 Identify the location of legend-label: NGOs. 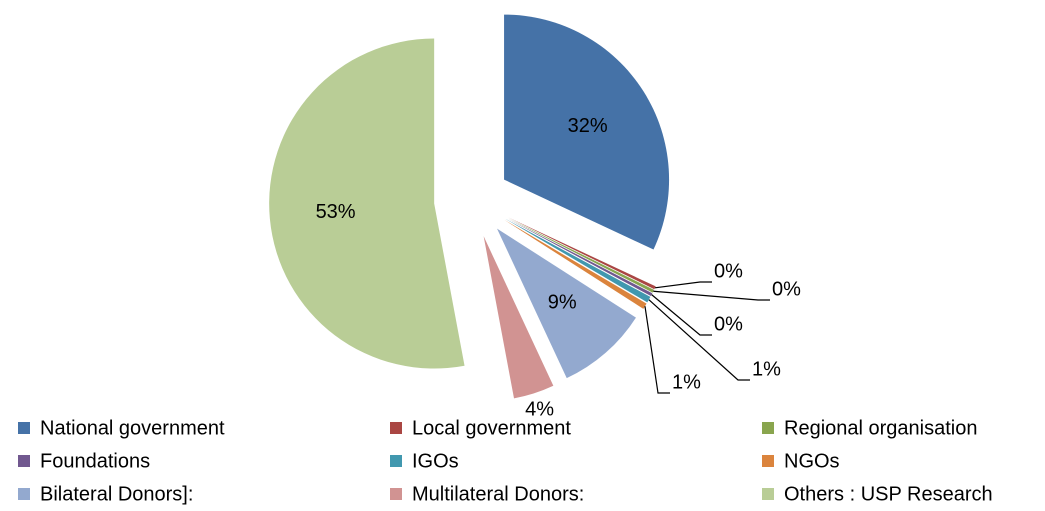
(812, 461).